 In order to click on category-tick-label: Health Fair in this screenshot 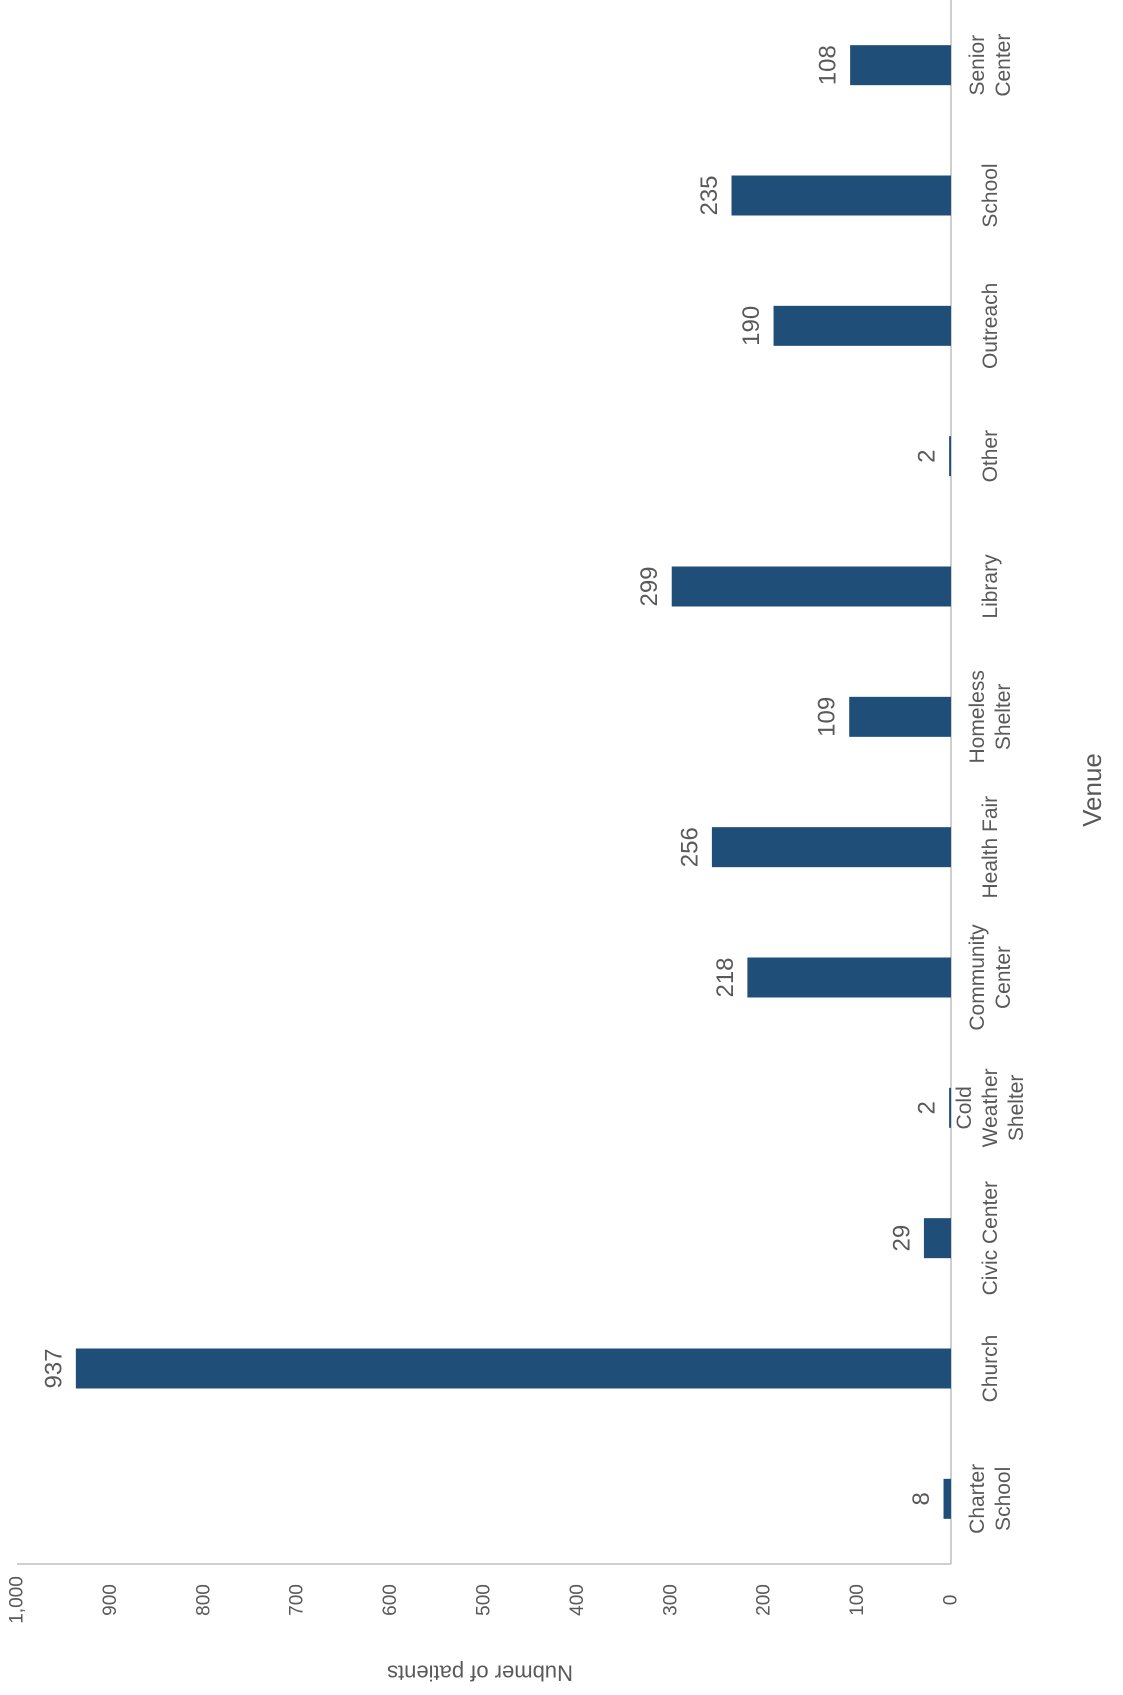, I will do `click(990, 847)`.